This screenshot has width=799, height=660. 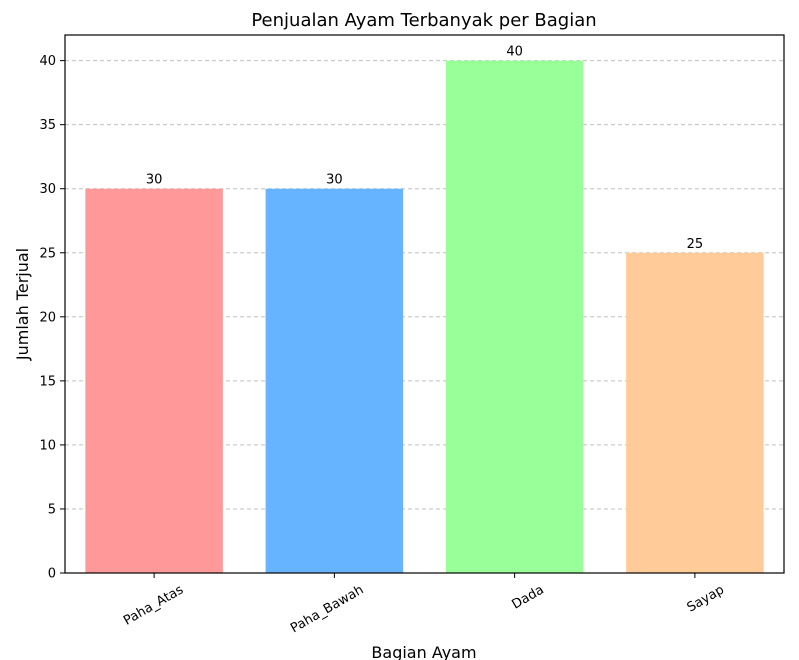 What do you see at coordinates (695, 412) in the screenshot?
I see `bar-sayap` at bounding box center [695, 412].